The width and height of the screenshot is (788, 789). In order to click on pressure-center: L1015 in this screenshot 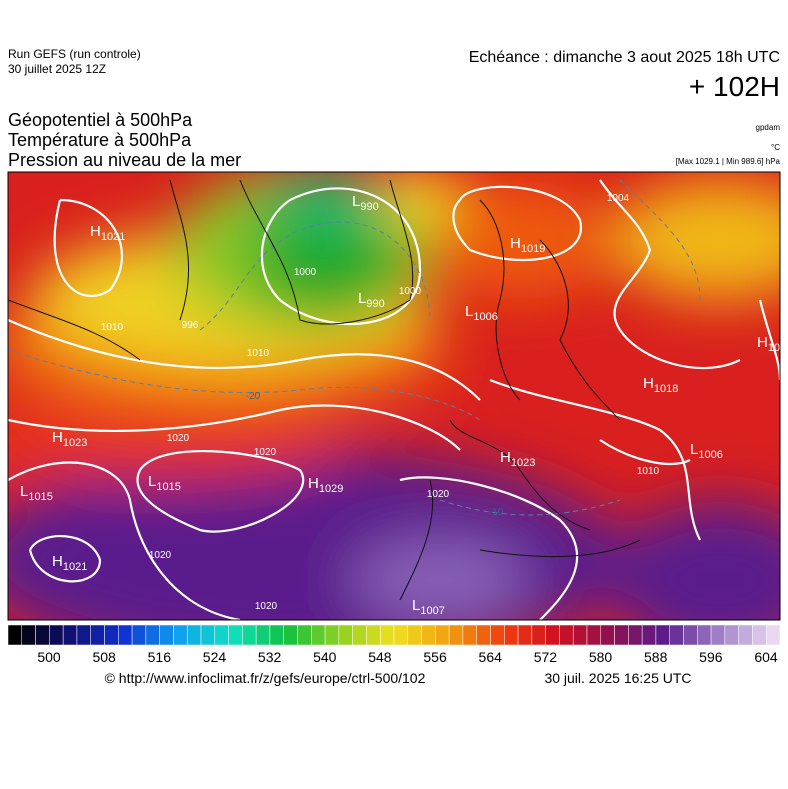, I will do `click(164, 483)`.